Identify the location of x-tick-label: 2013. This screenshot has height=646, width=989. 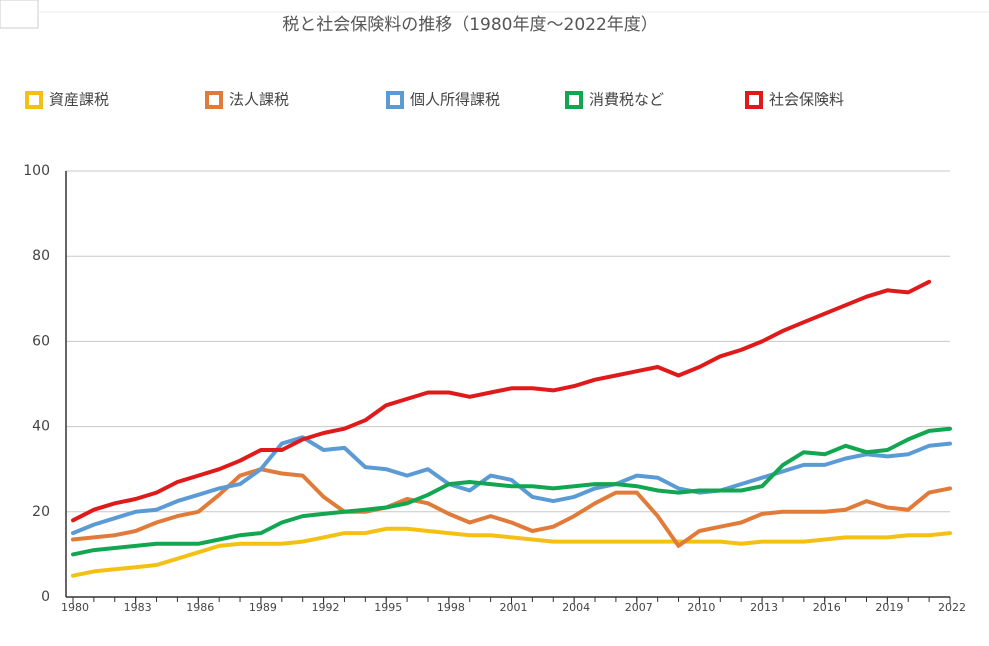
(764, 607).